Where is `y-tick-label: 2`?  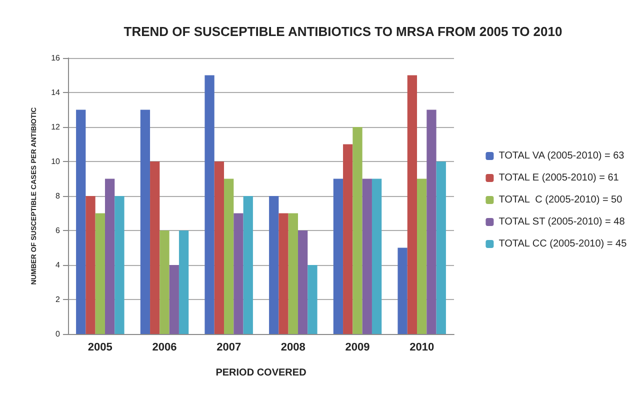 y-tick-label: 2 is located at coordinates (58, 299).